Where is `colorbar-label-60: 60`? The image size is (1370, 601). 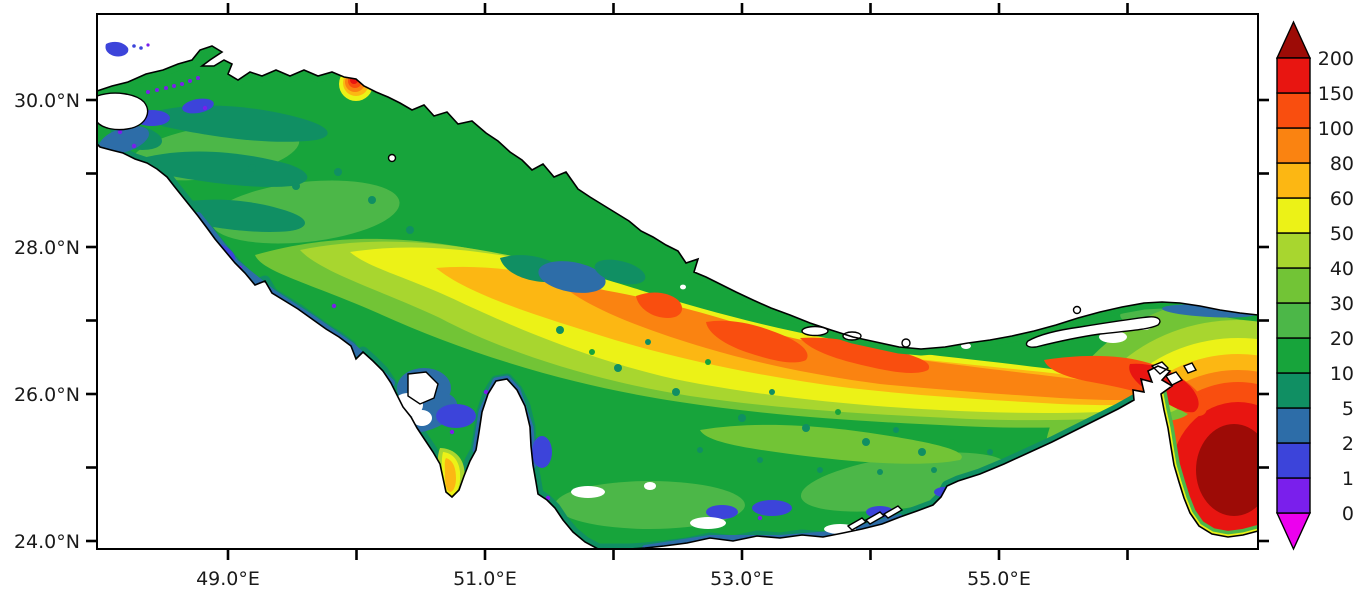 colorbar-label-60: 60 is located at coordinates (1342, 199).